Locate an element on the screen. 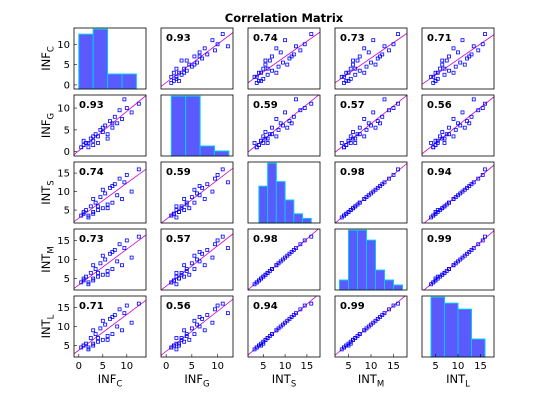 Image resolution: width=560 pixels, height=420 pixels. panel-INT_M-vs-INT_L: 0.99 is located at coordinates (458, 259).